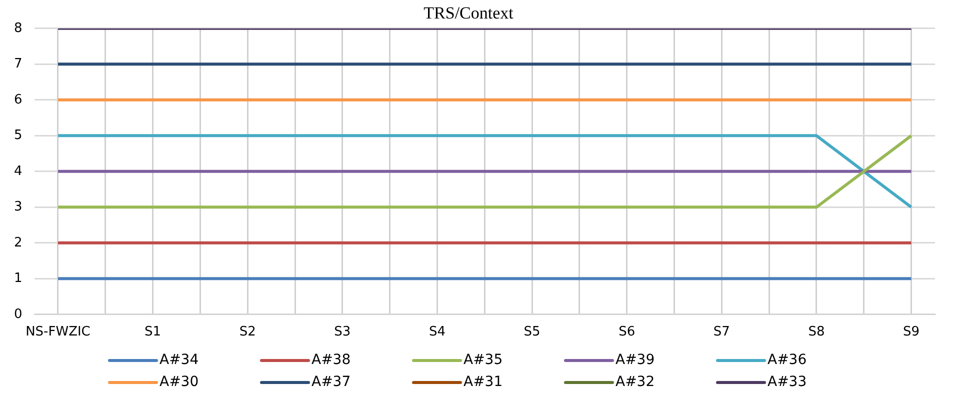  I want to click on x-tick-label: NS-FWZIC, so click(58, 332).